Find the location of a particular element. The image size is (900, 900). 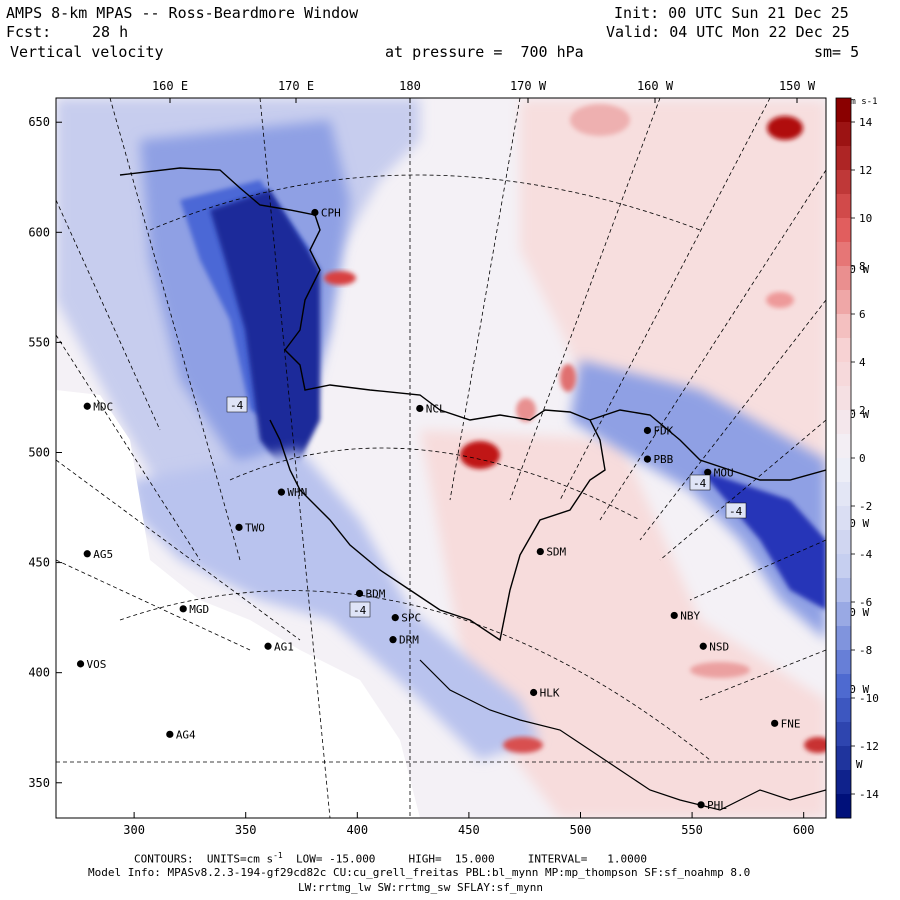

station-label: VOS is located at coordinates (97, 664).